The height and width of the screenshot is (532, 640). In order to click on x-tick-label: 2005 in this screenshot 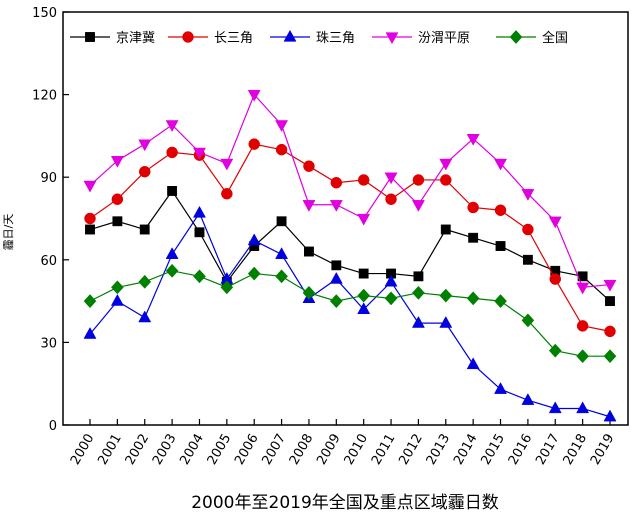, I will do `click(220, 450)`.